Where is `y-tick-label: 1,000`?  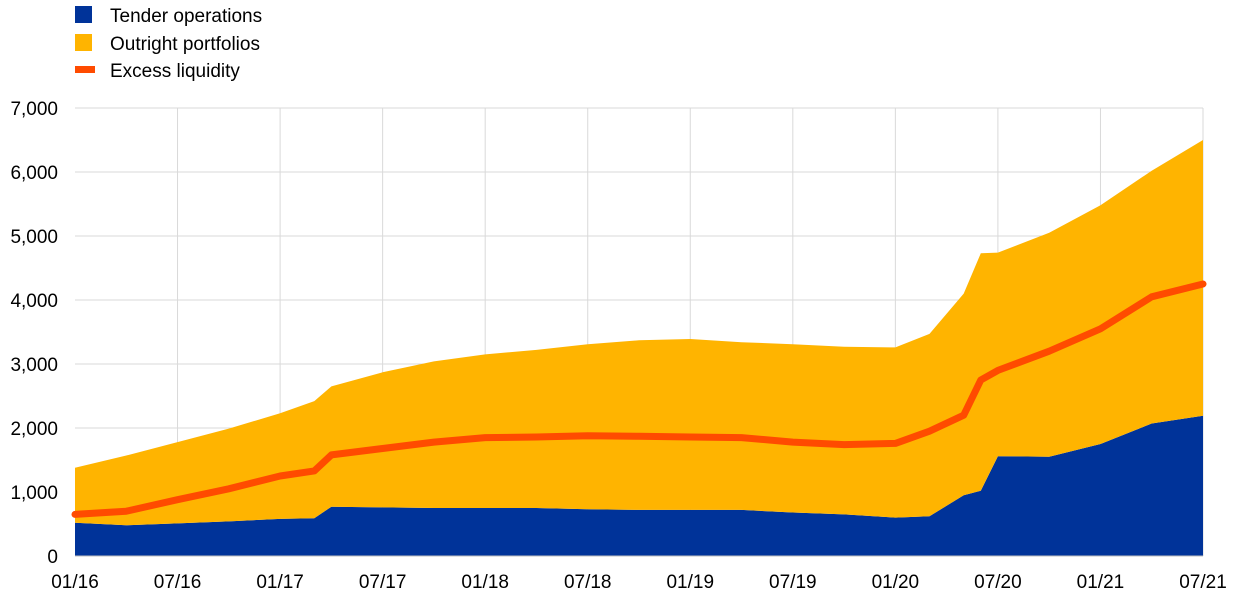 y-tick-label: 1,000 is located at coordinates (34, 493).